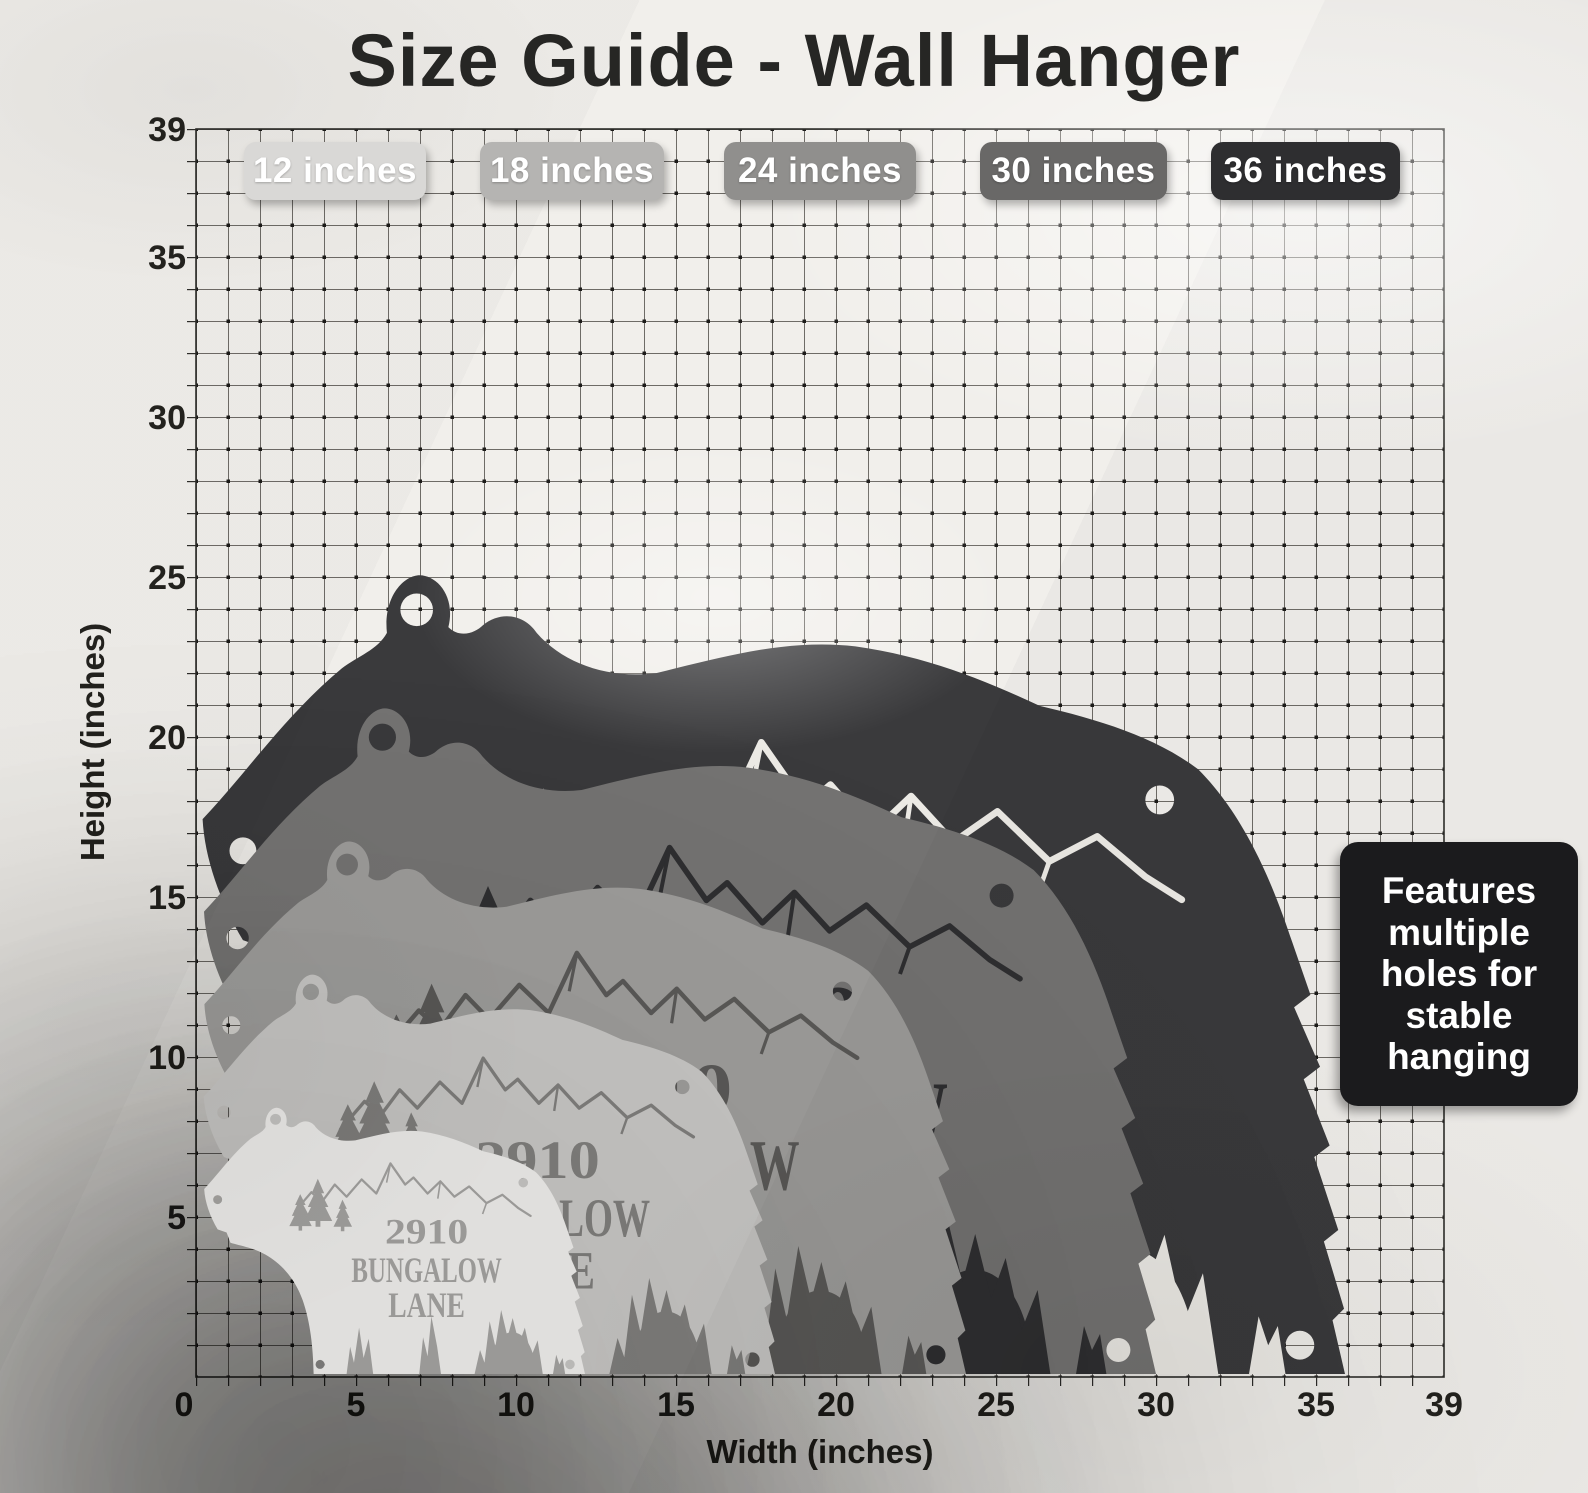  What do you see at coordinates (167, 1058) in the screenshot?
I see `y-tick-label: 10` at bounding box center [167, 1058].